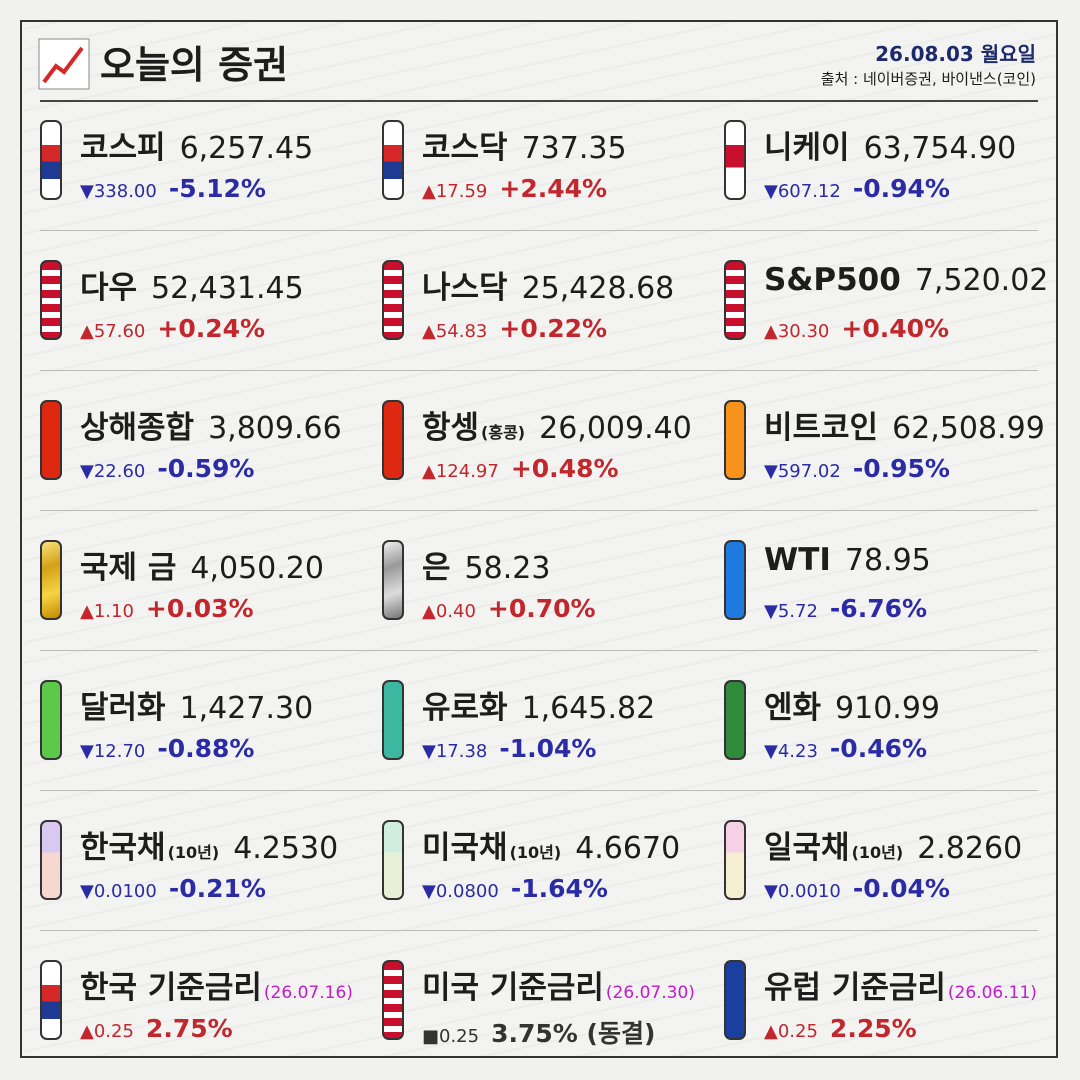 The image size is (1080, 1080). What do you see at coordinates (793, 708) in the screenshot?
I see `item-name: 엔화` at bounding box center [793, 708].